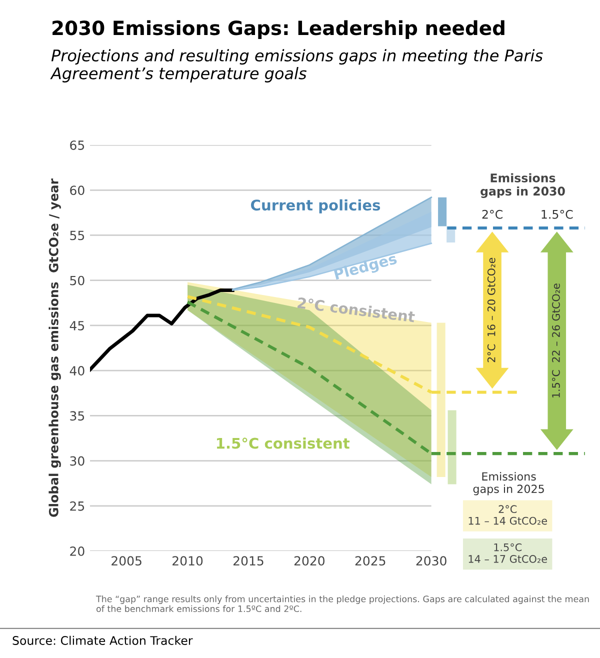 The height and width of the screenshot is (658, 600). I want to click on annotation: 1.5°C 14 – 17 GtCO₂e, so click(507, 553).